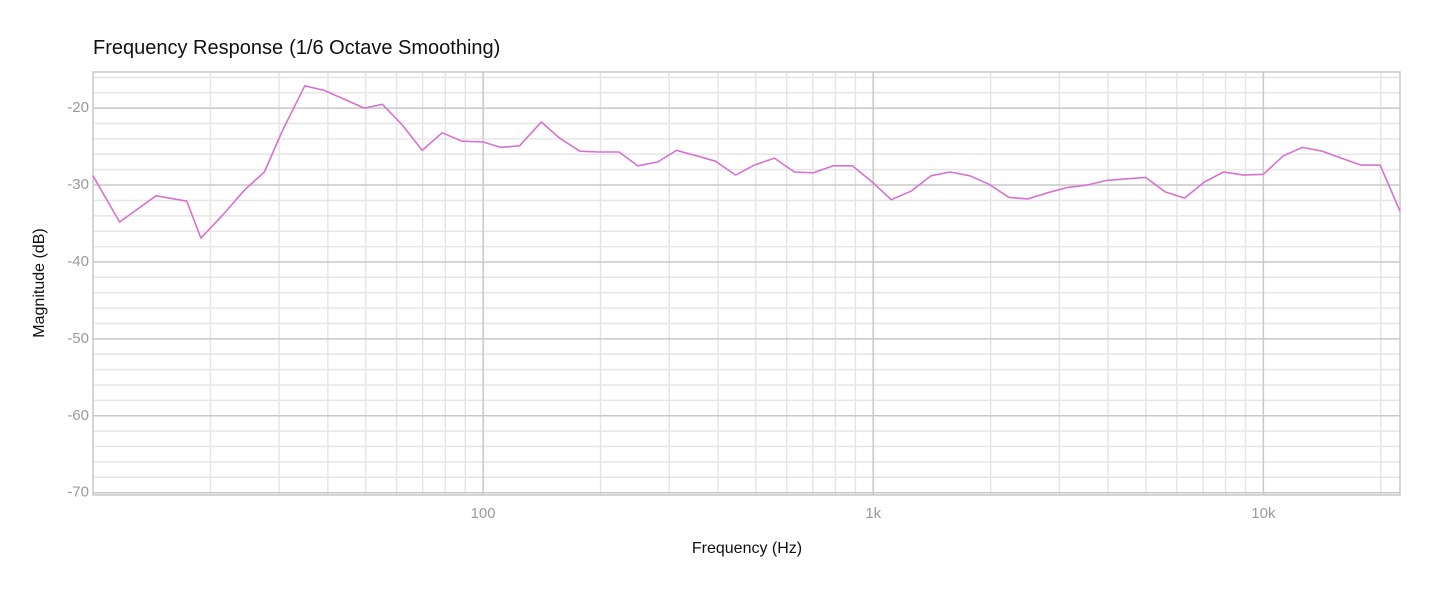 The width and height of the screenshot is (1430, 596). I want to click on chart-title: Frequency Response (1/6 Octave Smoothing), so click(296, 48).